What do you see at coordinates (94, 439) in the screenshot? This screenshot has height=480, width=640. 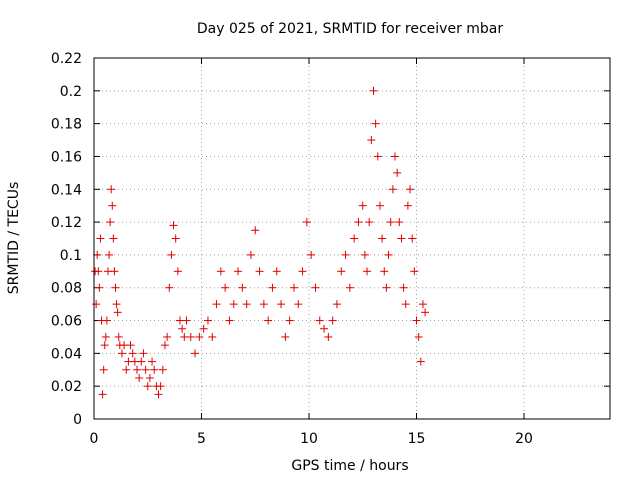 I see `x-tick-label: 0` at bounding box center [94, 439].